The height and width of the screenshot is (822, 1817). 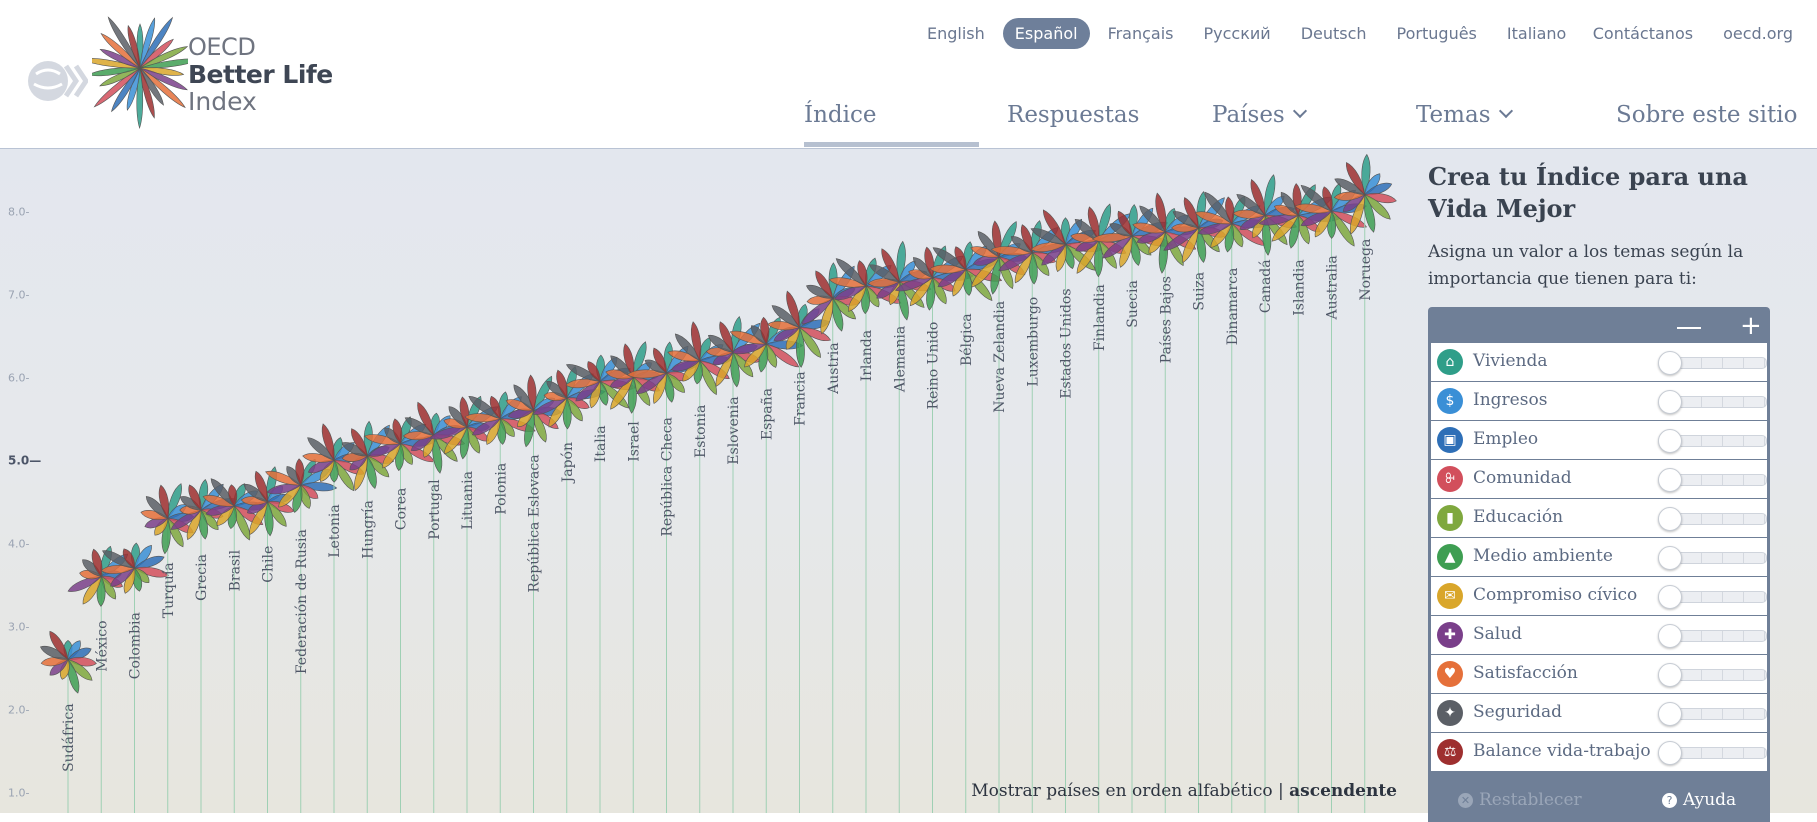 I want to click on contact-link: Contáctanos, so click(x=1643, y=33).